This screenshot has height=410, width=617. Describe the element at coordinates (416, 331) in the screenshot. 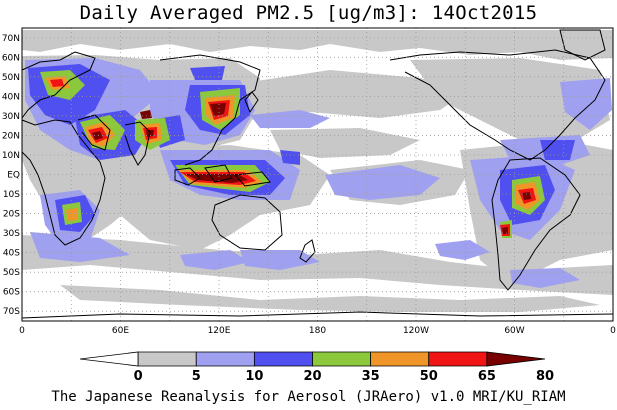

I see `lon-label: 120W` at that location.